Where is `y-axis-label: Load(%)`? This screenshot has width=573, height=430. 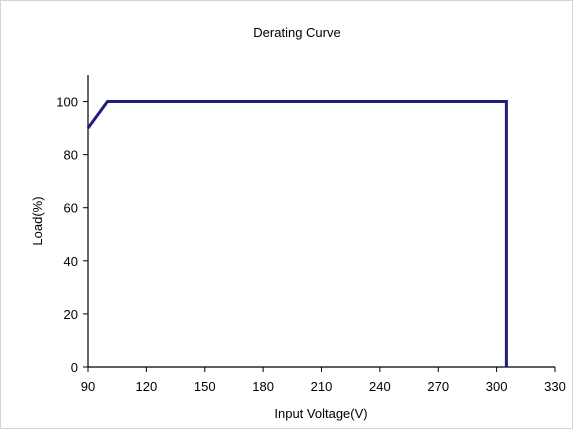
y-axis-label: Load(%) is located at coordinates (37, 220).